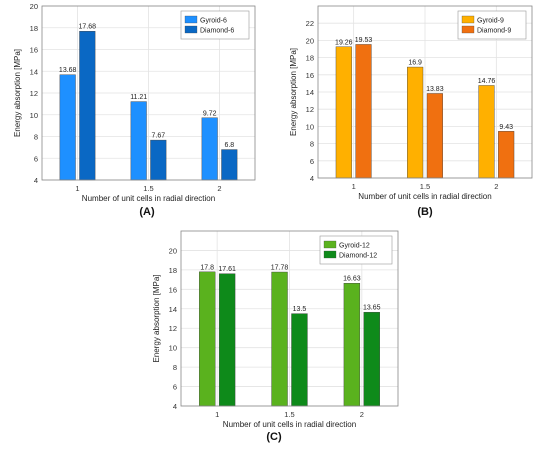  Describe the element at coordinates (490, 21) in the screenshot. I see `legend-entry: Gyroid-9` at that location.